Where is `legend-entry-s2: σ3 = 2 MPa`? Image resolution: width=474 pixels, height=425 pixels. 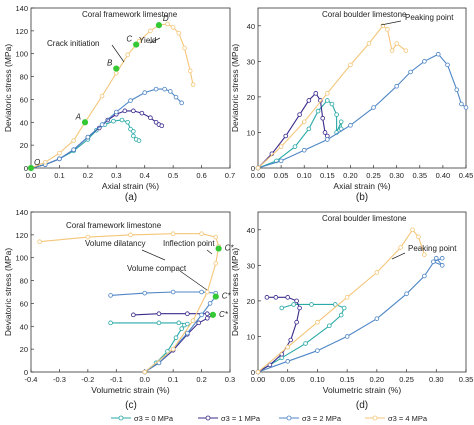
legend-entry-s2: σ3 = 2 MPa is located at coordinates (310, 418).